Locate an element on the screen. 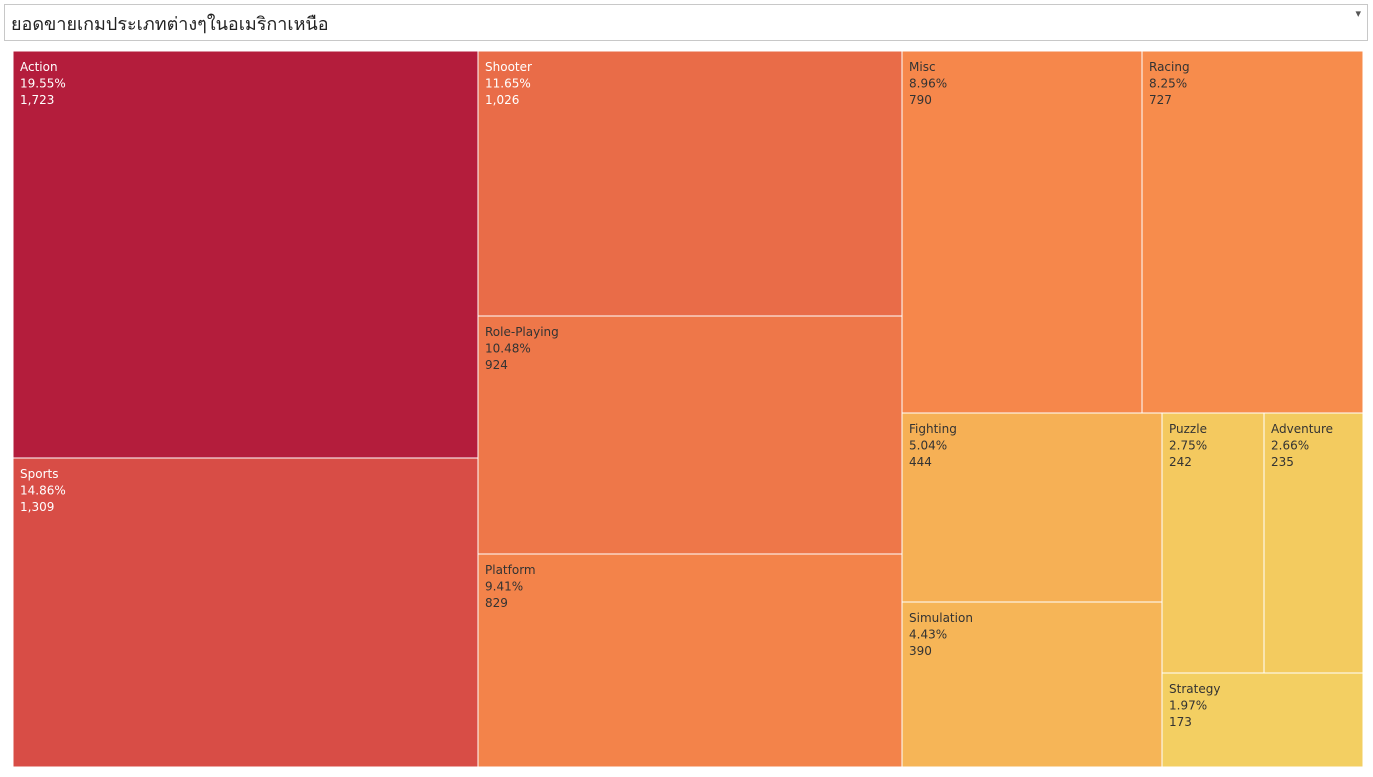 This screenshot has width=1373, height=777. tile-name-adventure: Adventure is located at coordinates (1302, 429).